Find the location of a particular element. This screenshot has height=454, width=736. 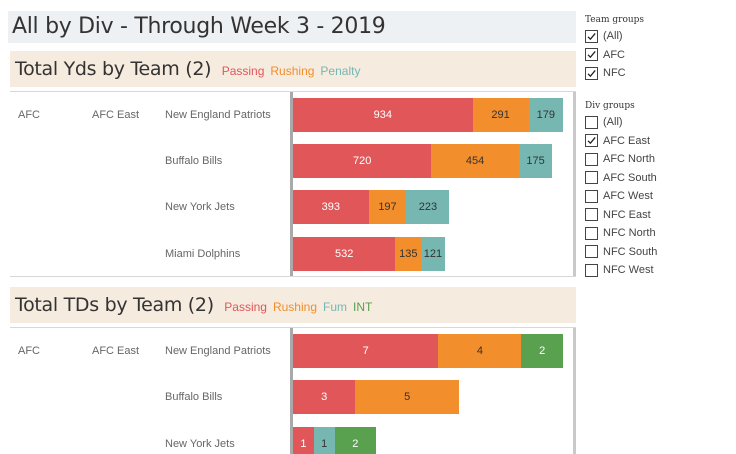

yds-team-label-miami-dolphins: Miami Dolphins is located at coordinates (203, 254).